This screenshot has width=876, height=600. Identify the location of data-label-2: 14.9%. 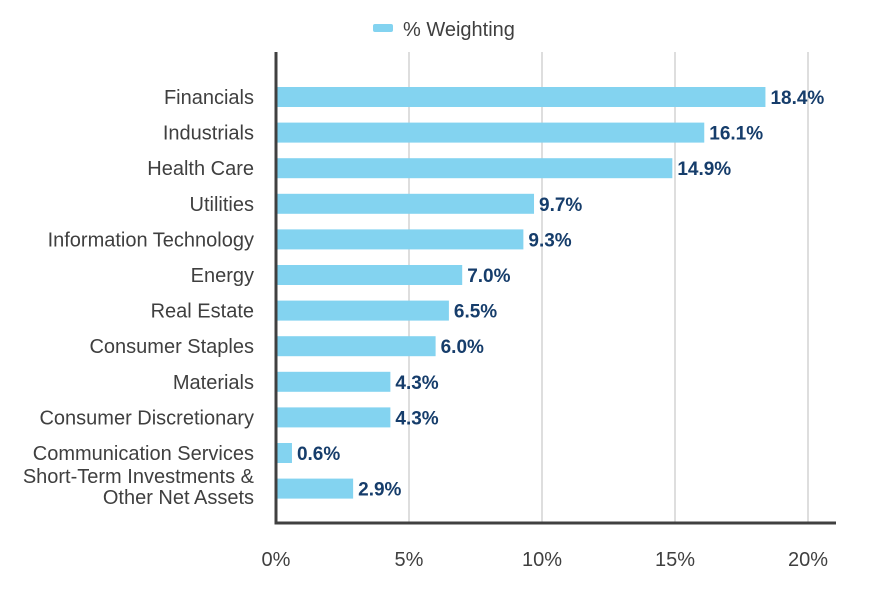
(704, 169).